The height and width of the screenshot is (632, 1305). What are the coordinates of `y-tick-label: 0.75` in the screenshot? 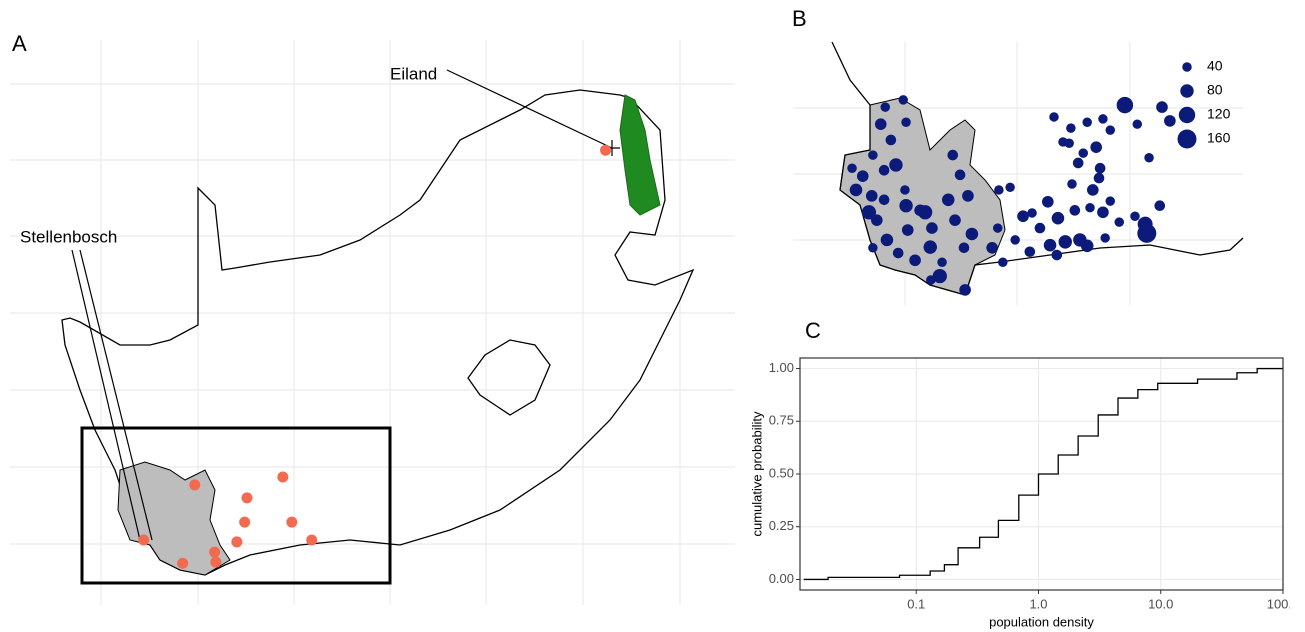 It's located at (781, 420).